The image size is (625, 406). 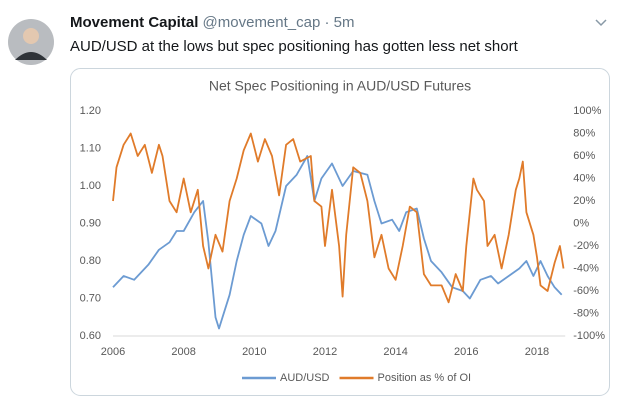 I want to click on x-tick-label: 2006, so click(x=113, y=352).